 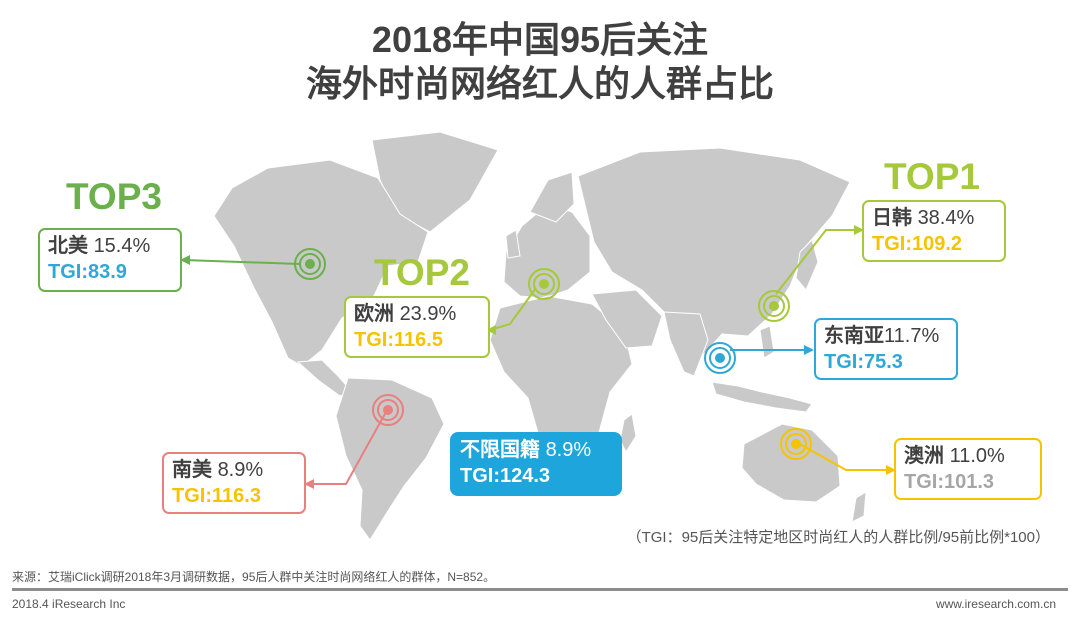 I want to click on page-title-line2: 海外时尚网络红人的人群占比, so click(x=539, y=83).